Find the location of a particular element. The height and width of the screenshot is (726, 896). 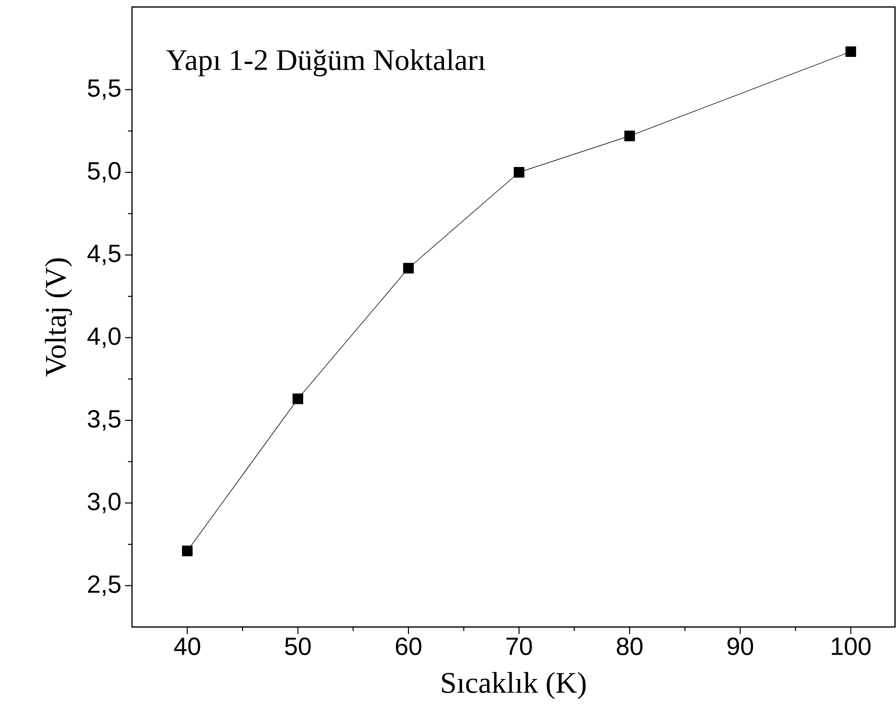

annotation: Yapı 1-2 Düğüm Noktaları is located at coordinates (326, 62).